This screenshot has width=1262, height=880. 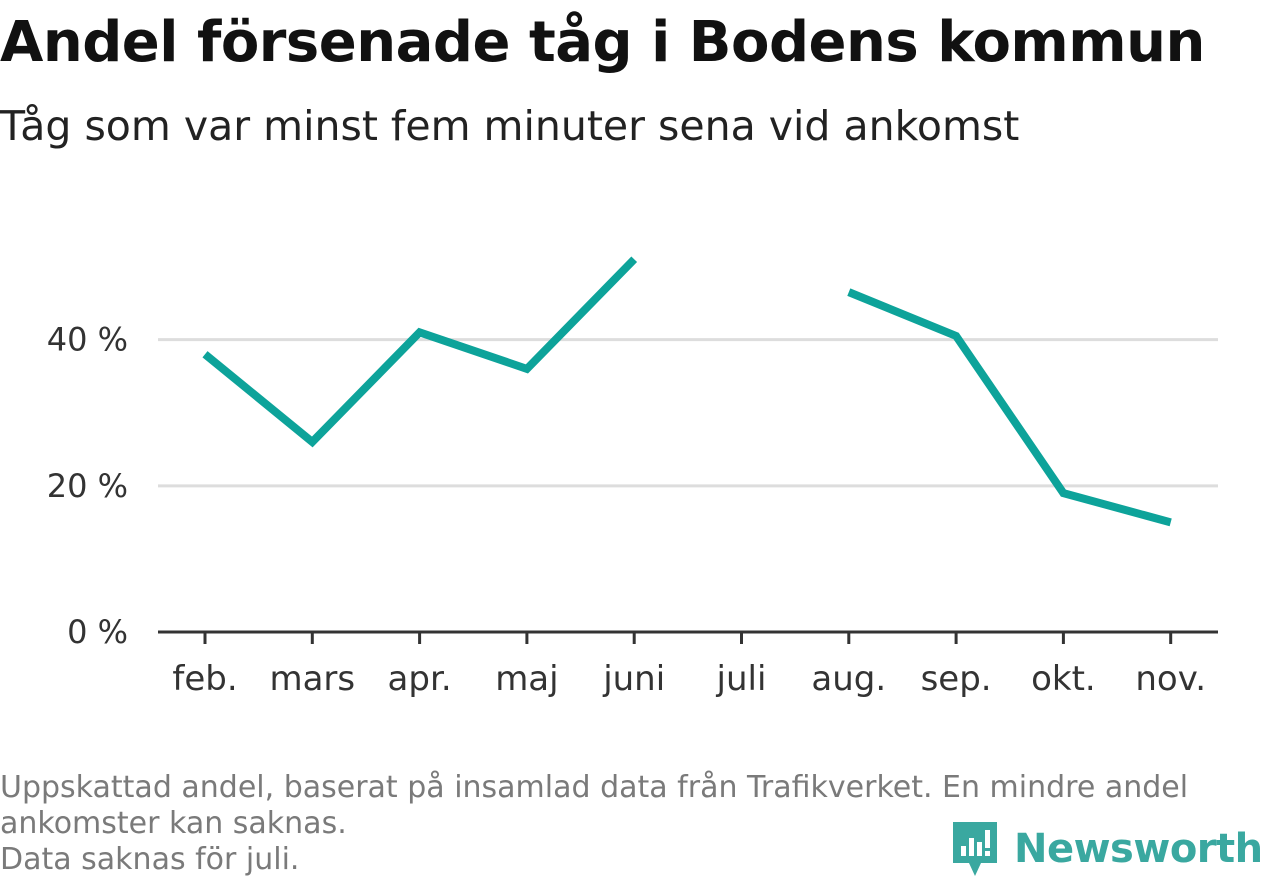 What do you see at coordinates (602, 42) in the screenshot?
I see `chart-title: Andel försenade tåg i Bodens kommun` at bounding box center [602, 42].